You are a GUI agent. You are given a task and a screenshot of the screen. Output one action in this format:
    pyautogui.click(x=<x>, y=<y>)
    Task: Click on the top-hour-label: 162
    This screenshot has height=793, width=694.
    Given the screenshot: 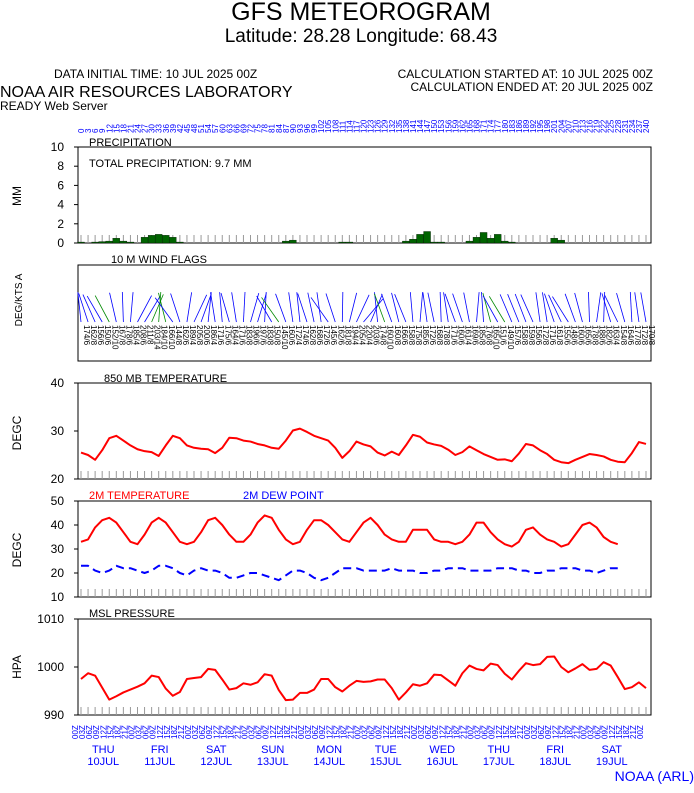 What is the action you would take?
    pyautogui.click(x=462, y=126)
    